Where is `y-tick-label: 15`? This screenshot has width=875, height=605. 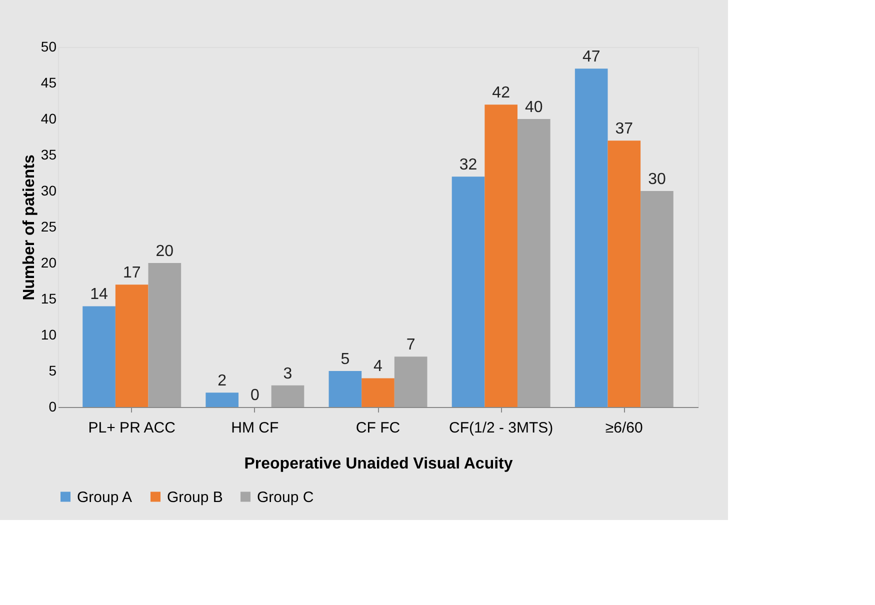 y-tick-label: 15 is located at coordinates (48, 298).